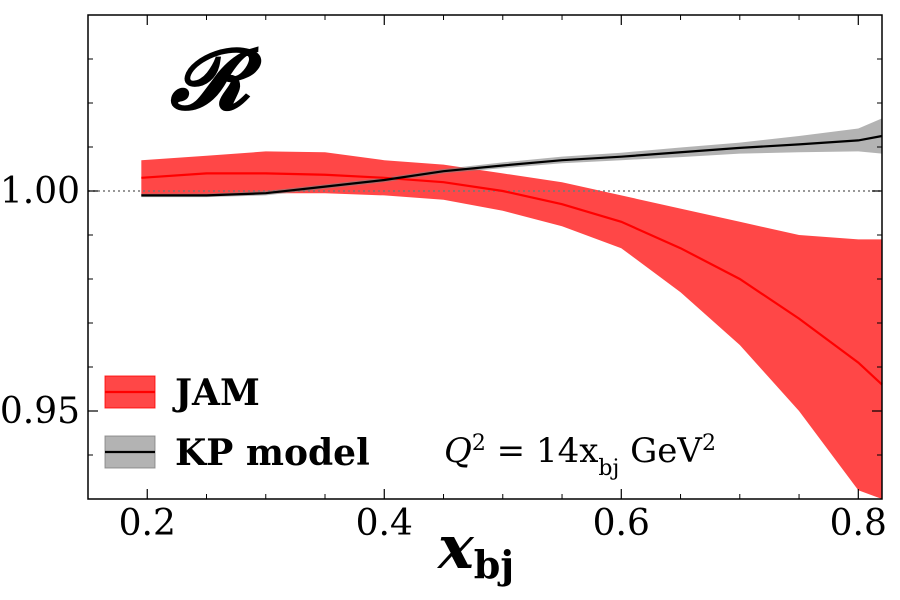 This screenshot has width=900, height=600. Describe the element at coordinates (512, 165) in the screenshot. I see `line-kp-model` at that location.